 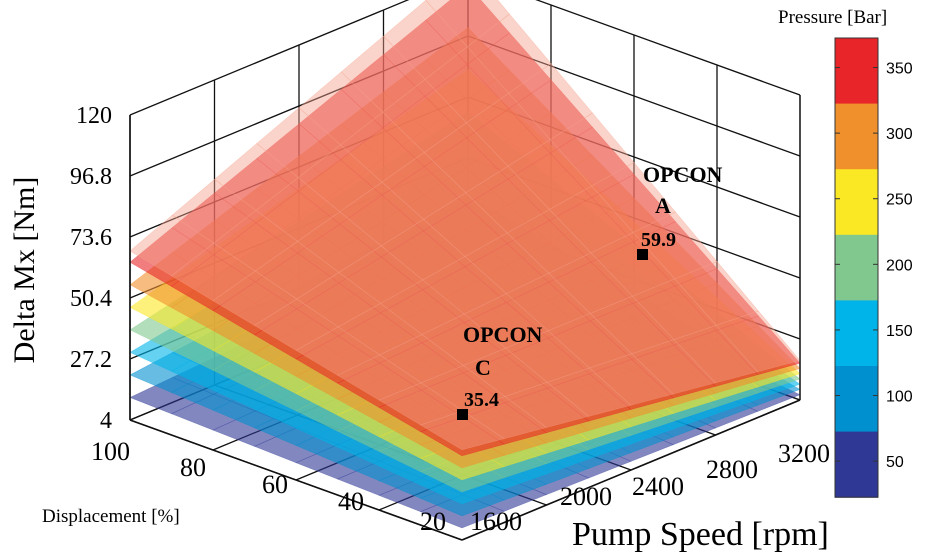 What do you see at coordinates (91, 238) in the screenshot?
I see `z-tick: 73.6` at bounding box center [91, 238].